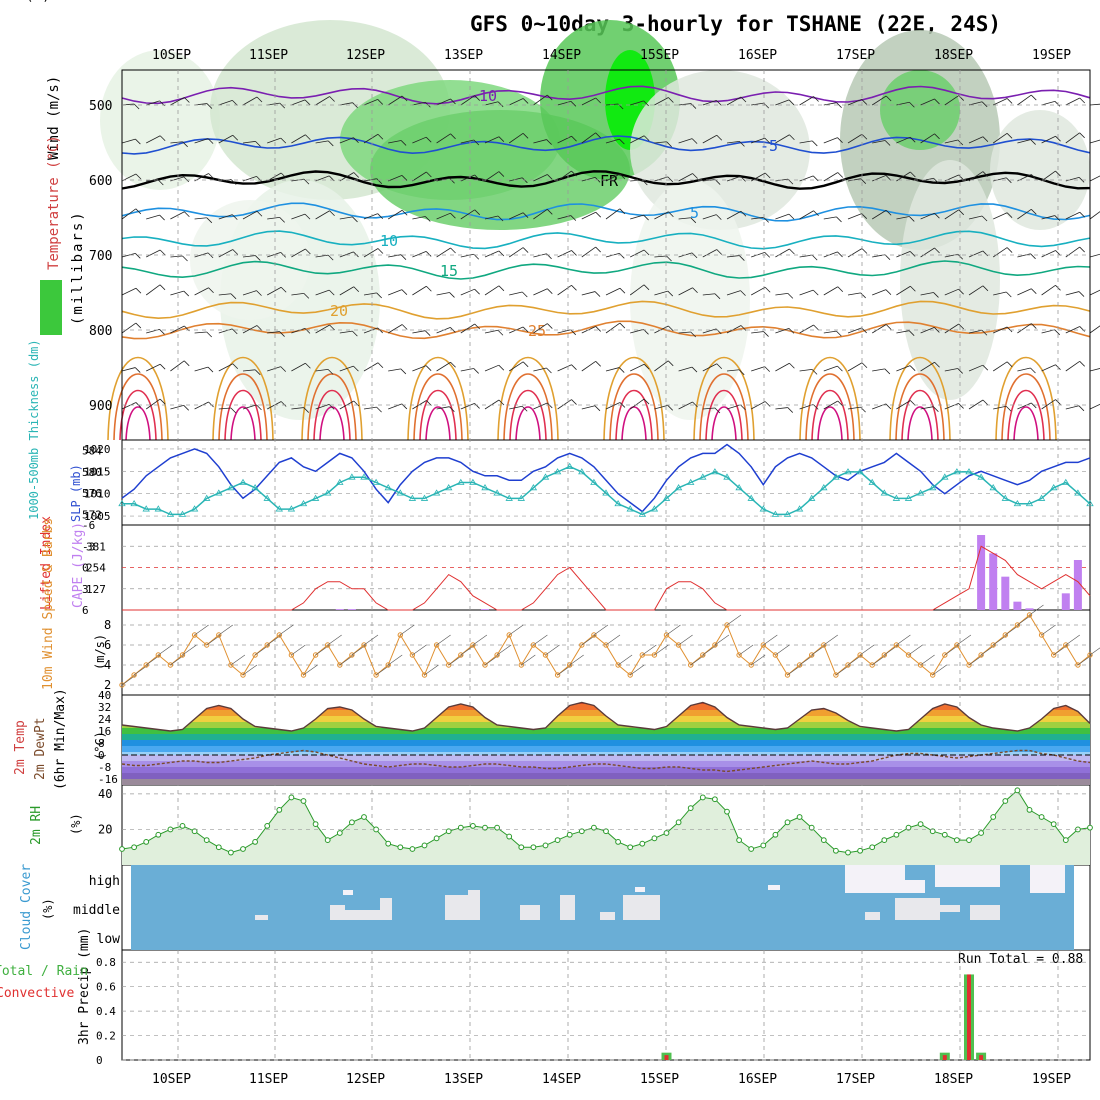 The image size is (1100, 1100). What do you see at coordinates (85, 589) in the screenshot?
I see `li-tick: 3` at bounding box center [85, 589].